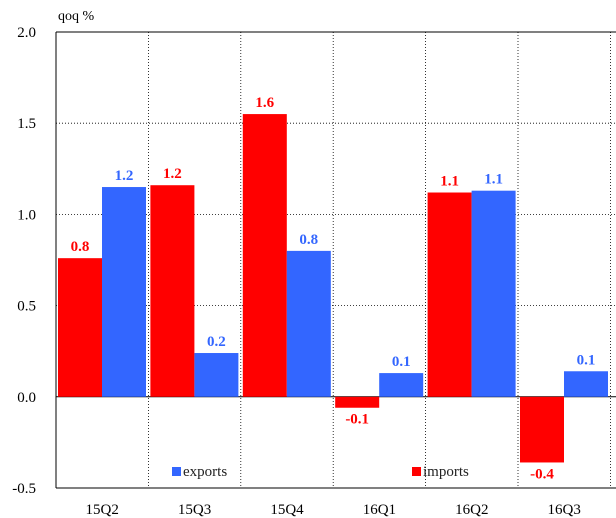 This screenshot has width=616, height=518. What do you see at coordinates (26, 398) in the screenshot?
I see `y-tick-label: 0.0` at bounding box center [26, 398].